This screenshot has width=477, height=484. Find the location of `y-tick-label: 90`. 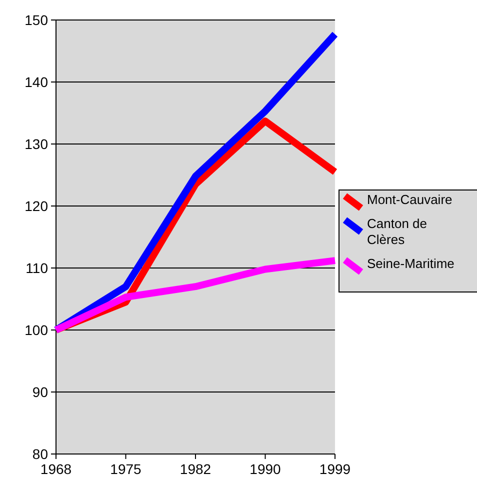

y-tick-label: 90 is located at coordinates (40, 392).